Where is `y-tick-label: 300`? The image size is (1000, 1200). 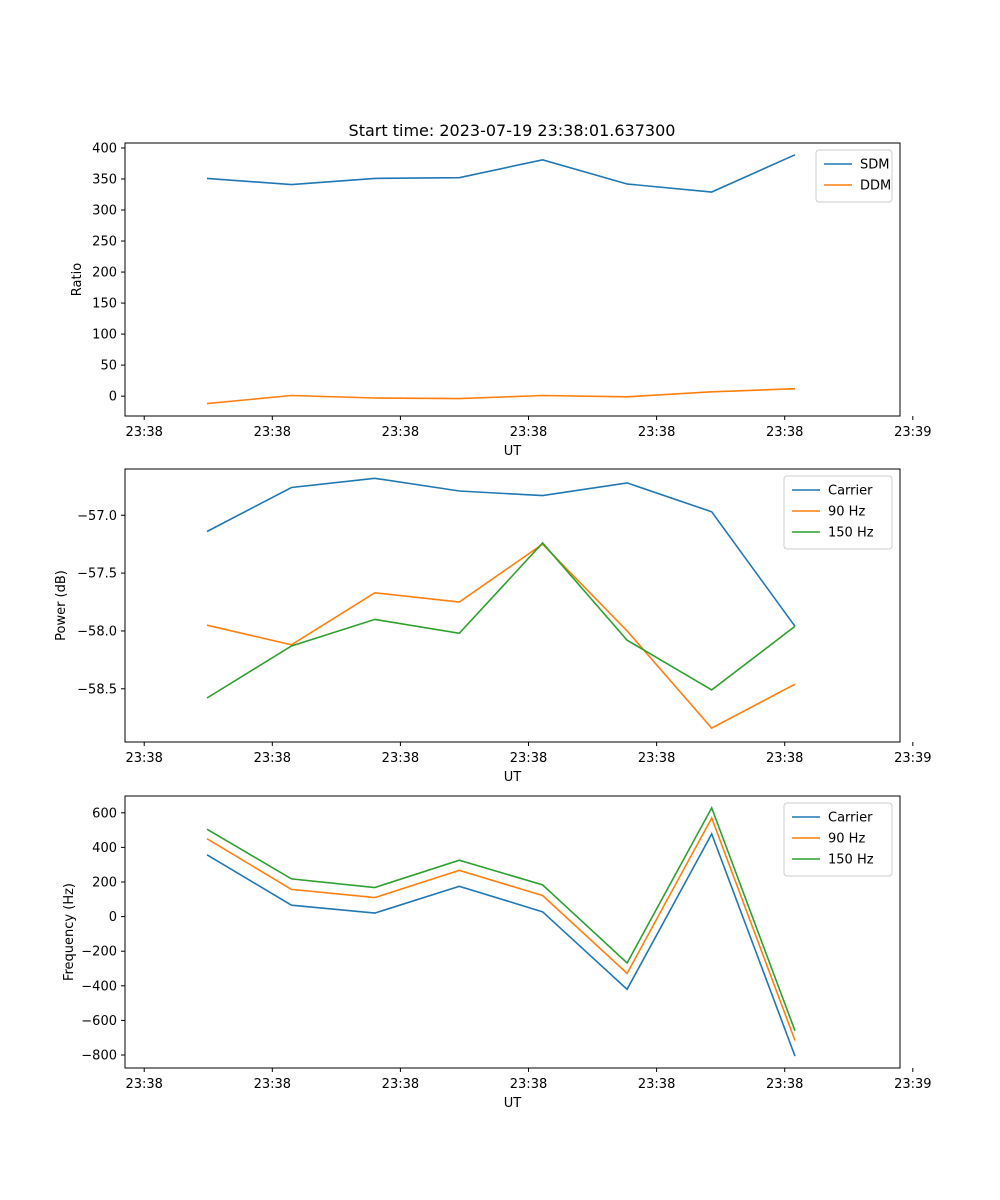
y-tick-label: 300 is located at coordinates (104, 211).